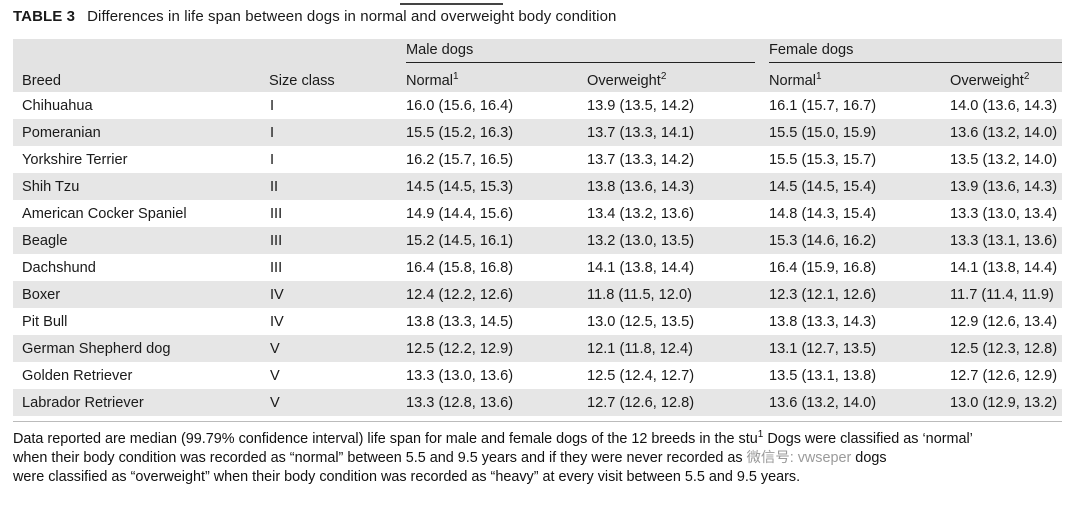 The image size is (1080, 505). What do you see at coordinates (487, 78) in the screenshot?
I see `male-normal-column-header: Normal1` at bounding box center [487, 78].